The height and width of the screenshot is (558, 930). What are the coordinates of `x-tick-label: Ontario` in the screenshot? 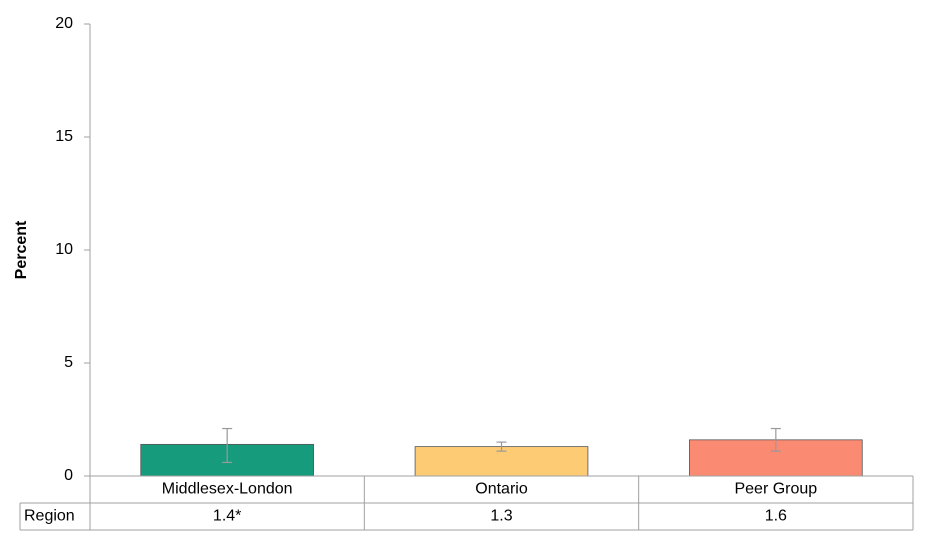 It's located at (501, 489).